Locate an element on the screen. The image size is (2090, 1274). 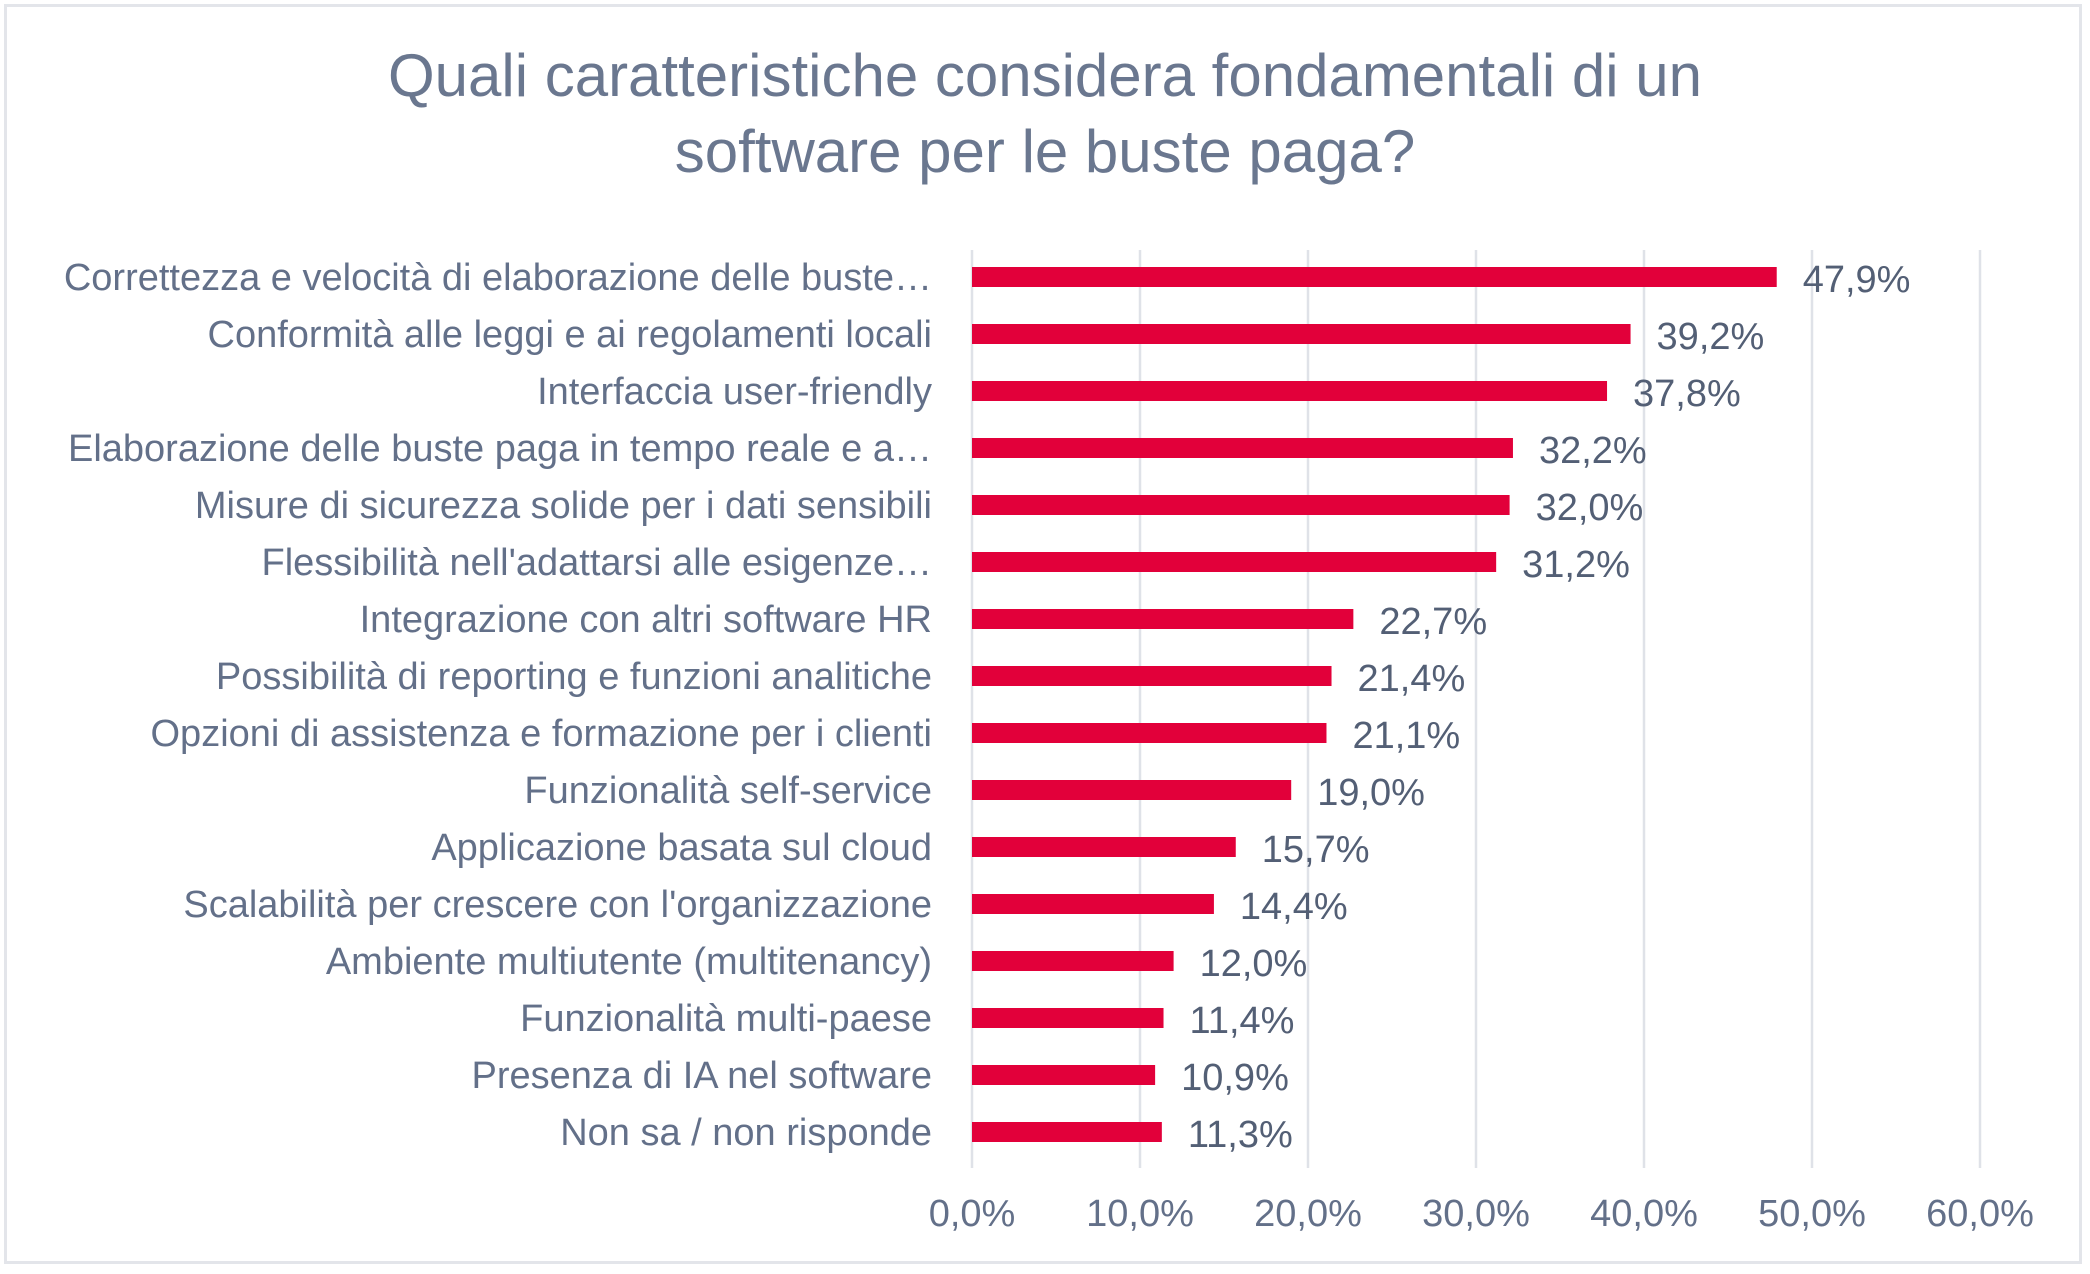
category-label: Ambiente multiutente (multitenancy) is located at coordinates (629, 962).